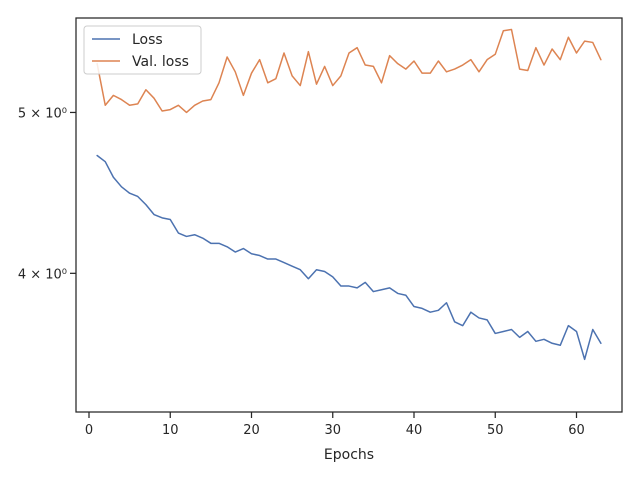 This screenshot has width=640, height=480. Describe the element at coordinates (147, 40) in the screenshot. I see `legend-label-loss: Loss` at that location.